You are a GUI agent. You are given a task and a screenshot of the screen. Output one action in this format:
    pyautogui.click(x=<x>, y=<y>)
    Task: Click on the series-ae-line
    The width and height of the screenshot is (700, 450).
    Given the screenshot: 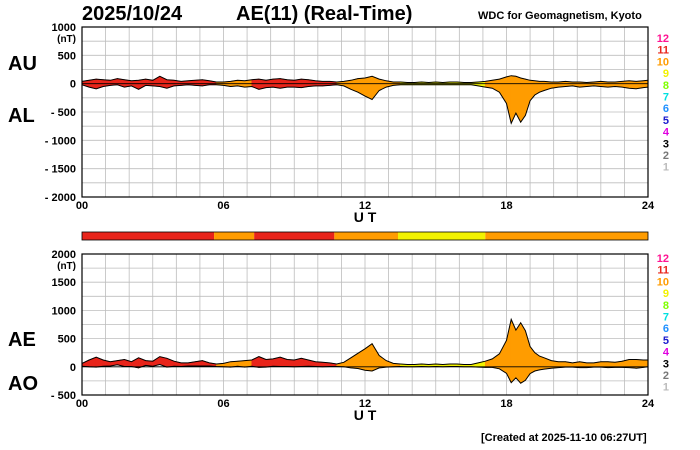 What is the action you would take?
    pyautogui.click(x=364, y=341)
    